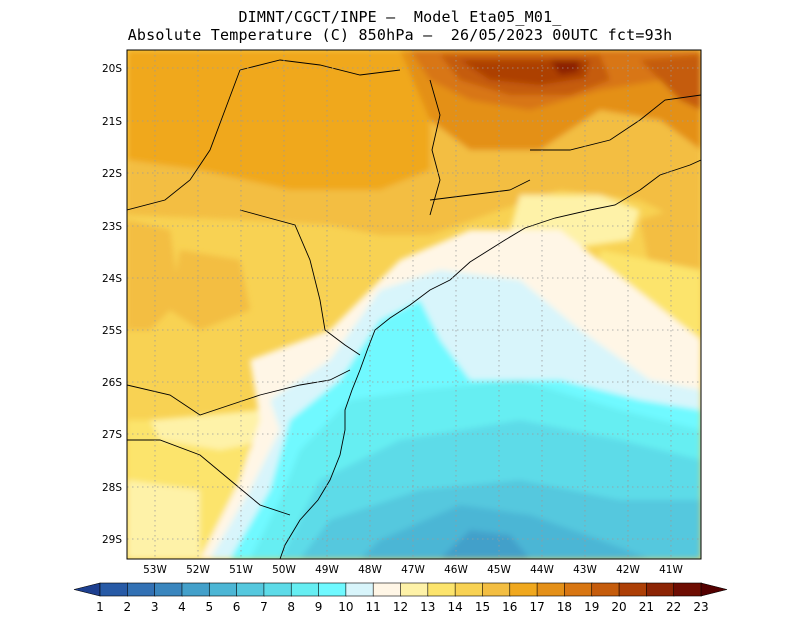 This screenshot has height=618, width=800. I want to click on colorbar-label: 13, so click(427, 607).